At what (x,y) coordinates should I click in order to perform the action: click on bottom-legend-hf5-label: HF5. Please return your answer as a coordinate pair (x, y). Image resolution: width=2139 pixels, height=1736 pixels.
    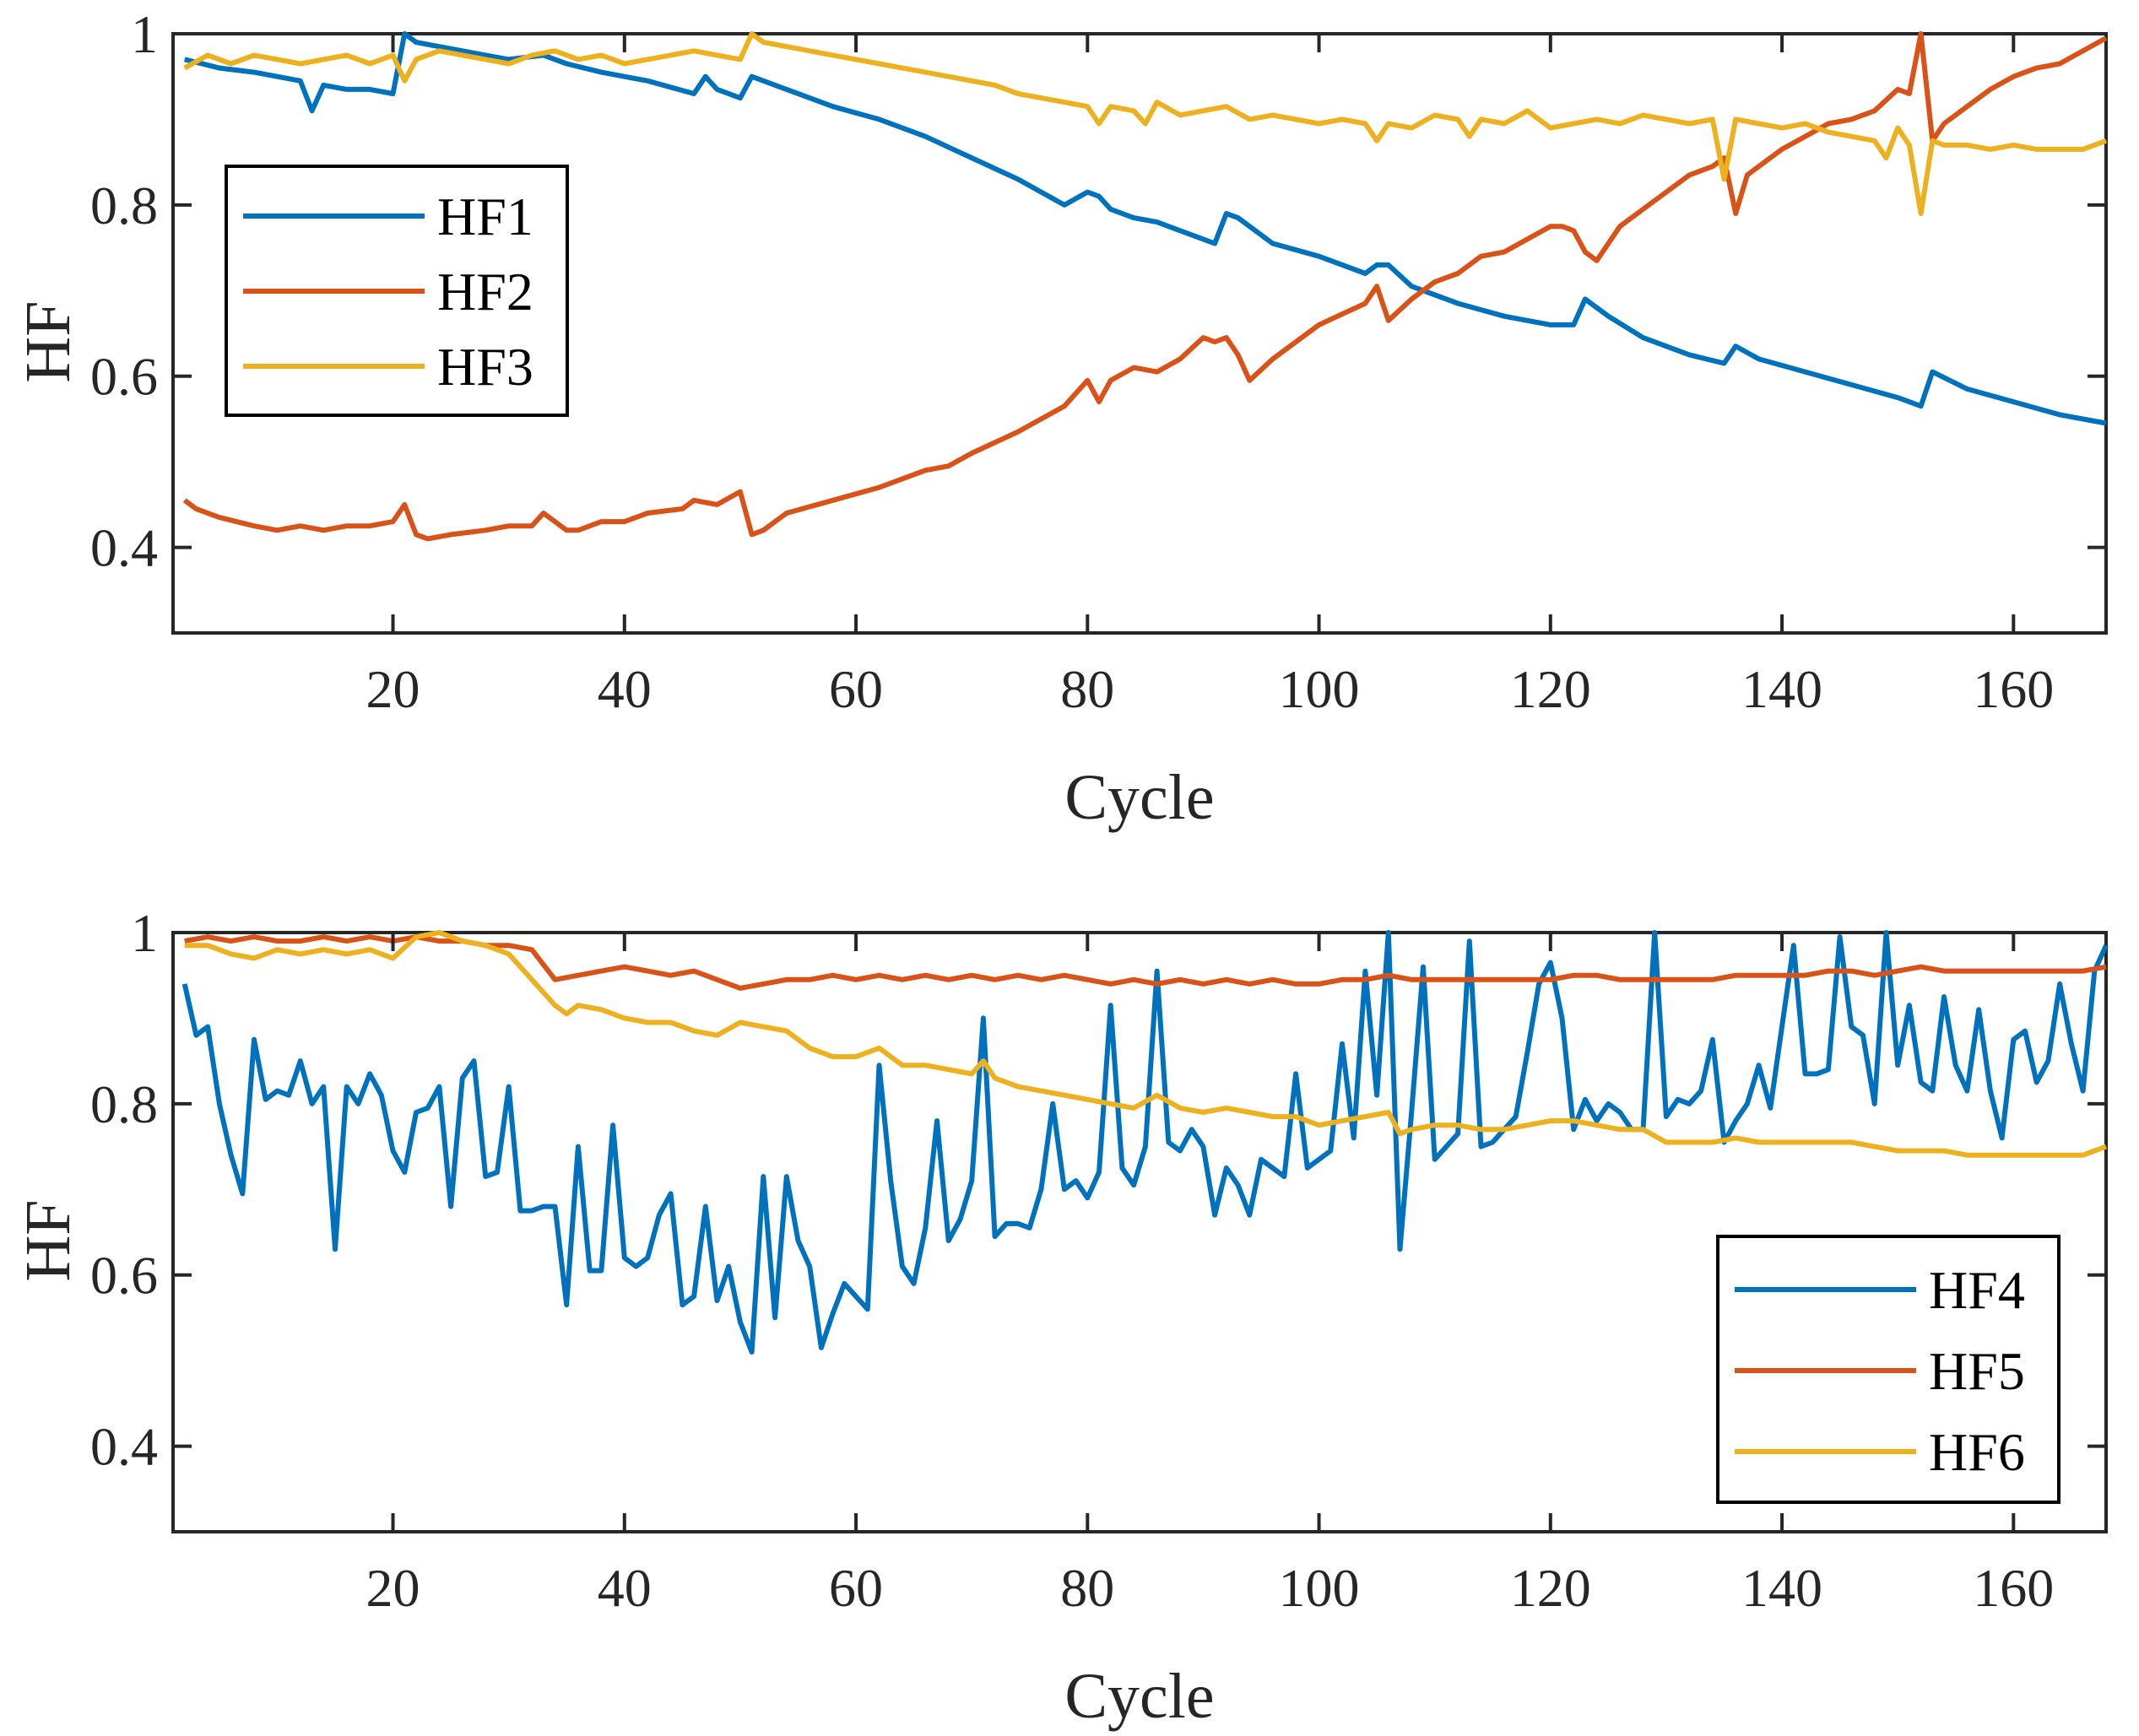
    Looking at the image, I should click on (1977, 1371).